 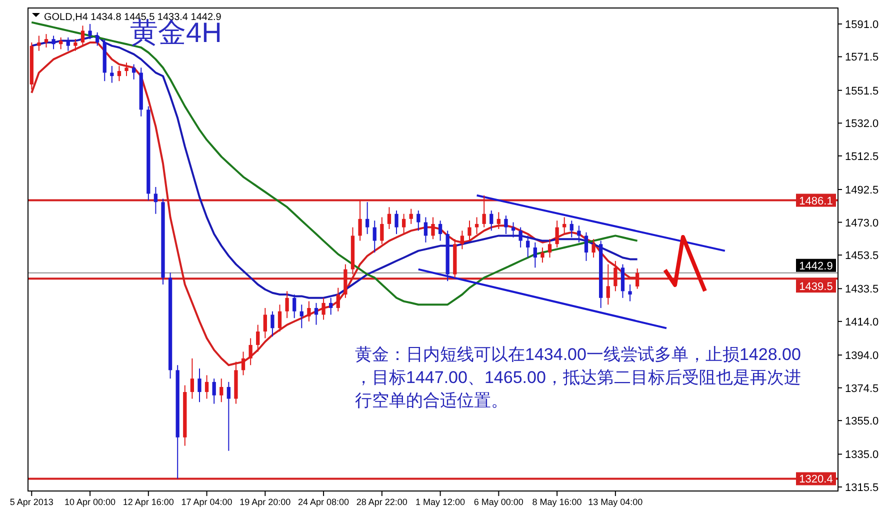 I want to click on ref-line-label: 1442.9, so click(x=816, y=266).